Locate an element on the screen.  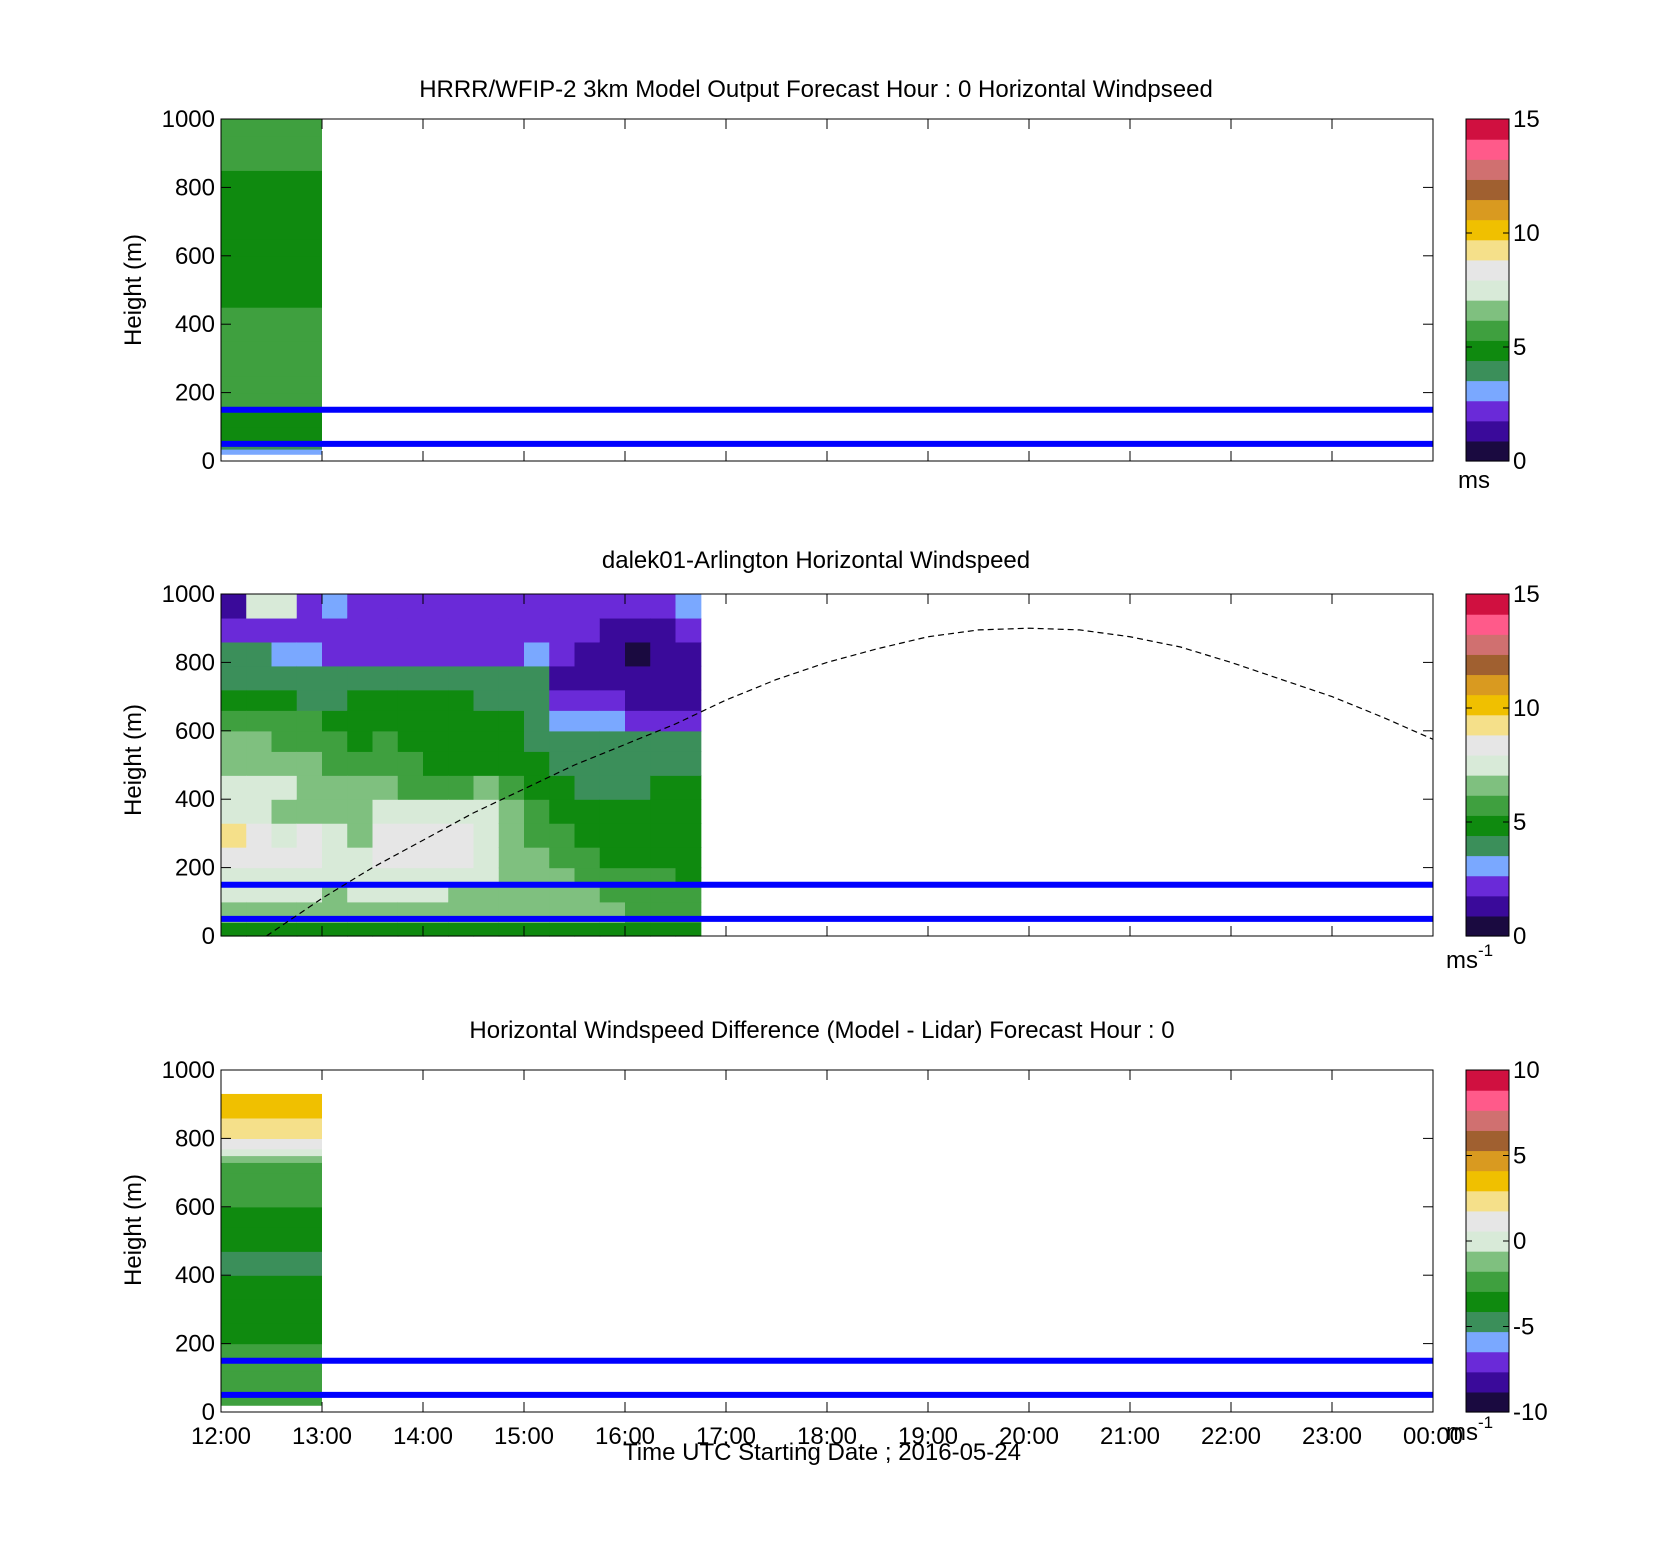
colorbar-tick-label: 10 is located at coordinates (1526, 233).